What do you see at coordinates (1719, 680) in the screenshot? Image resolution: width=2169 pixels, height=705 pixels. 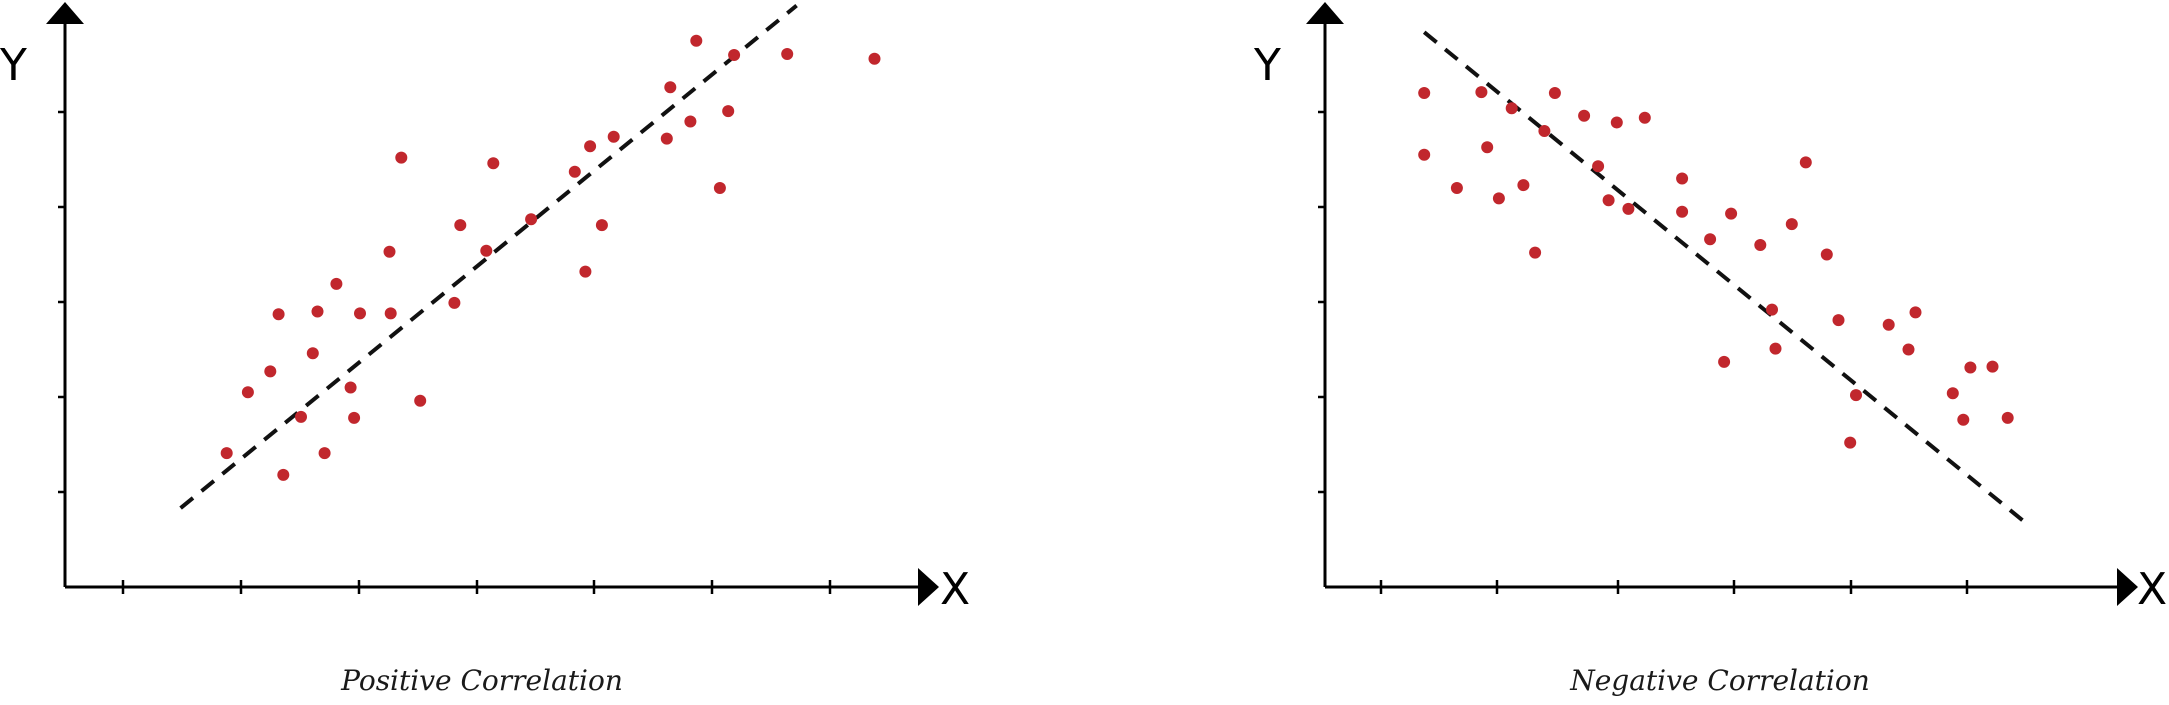 I see `negative-chart-caption: Negative Correlation` at bounding box center [1719, 680].